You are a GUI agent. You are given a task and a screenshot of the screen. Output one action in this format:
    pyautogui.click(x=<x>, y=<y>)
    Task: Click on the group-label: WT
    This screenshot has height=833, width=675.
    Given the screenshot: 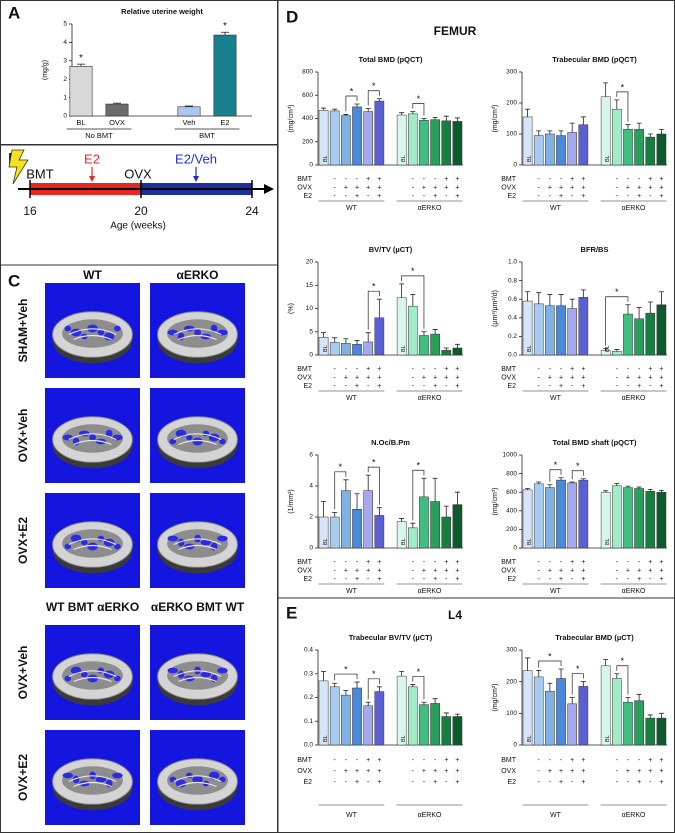 What is the action you would take?
    pyautogui.click(x=556, y=398)
    